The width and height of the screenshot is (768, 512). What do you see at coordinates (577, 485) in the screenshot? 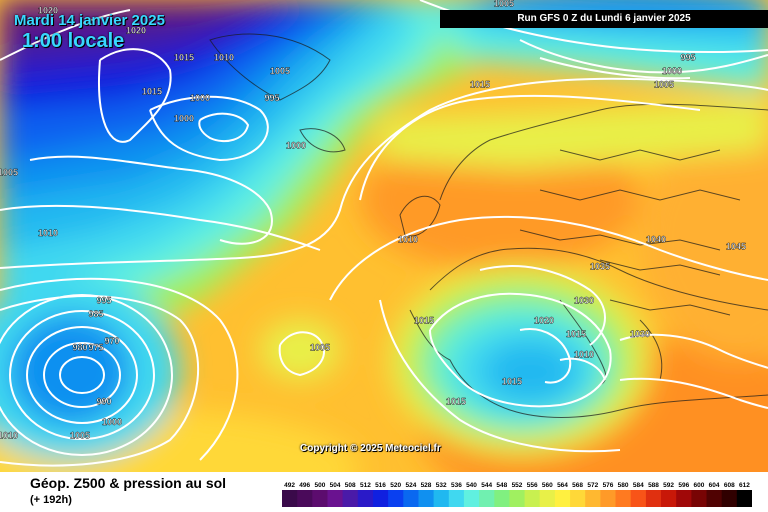
I see `legend-value: 568` at bounding box center [577, 485].